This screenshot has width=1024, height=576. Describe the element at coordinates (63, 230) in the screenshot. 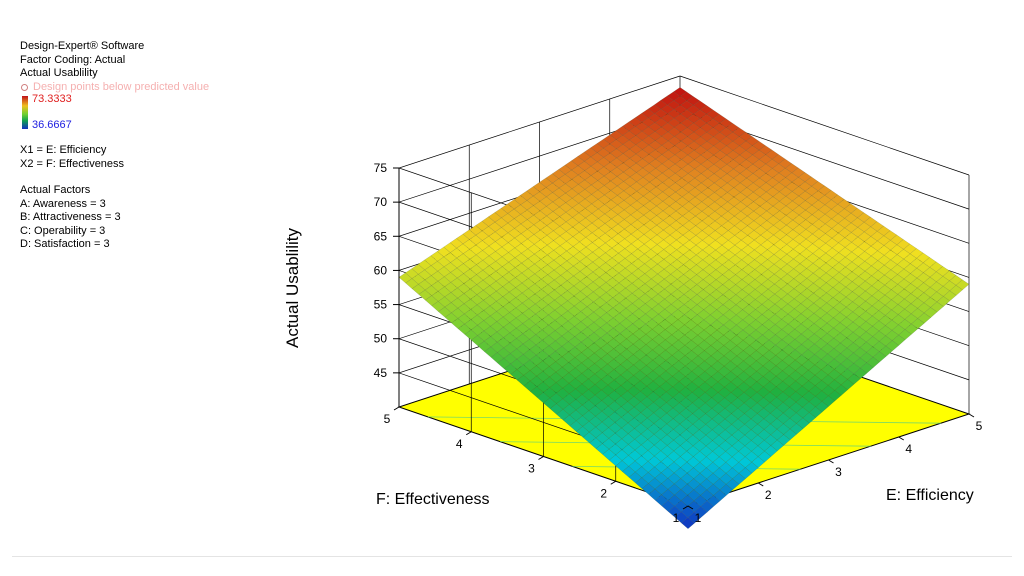

I see `factor-c: C: Operability = 3` at that location.